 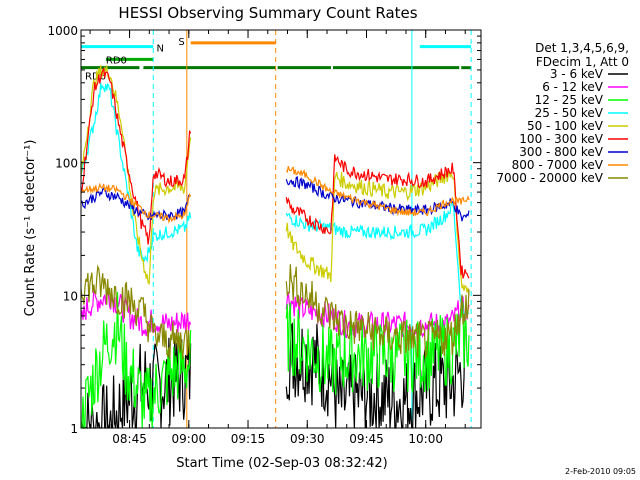 What do you see at coordinates (275, 194) in the screenshot?
I see `series-line-800-7000keV` at bounding box center [275, 194].